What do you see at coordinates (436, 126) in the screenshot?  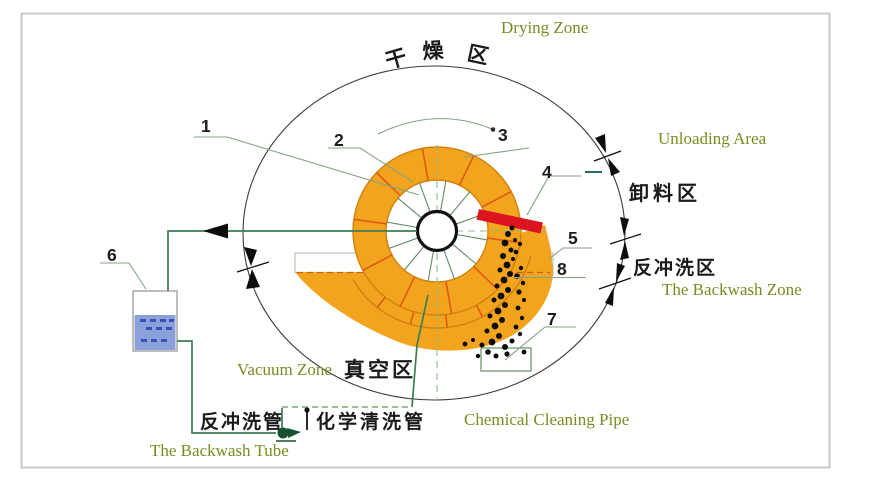 I see `callout-3-curved-leader` at bounding box center [436, 126].